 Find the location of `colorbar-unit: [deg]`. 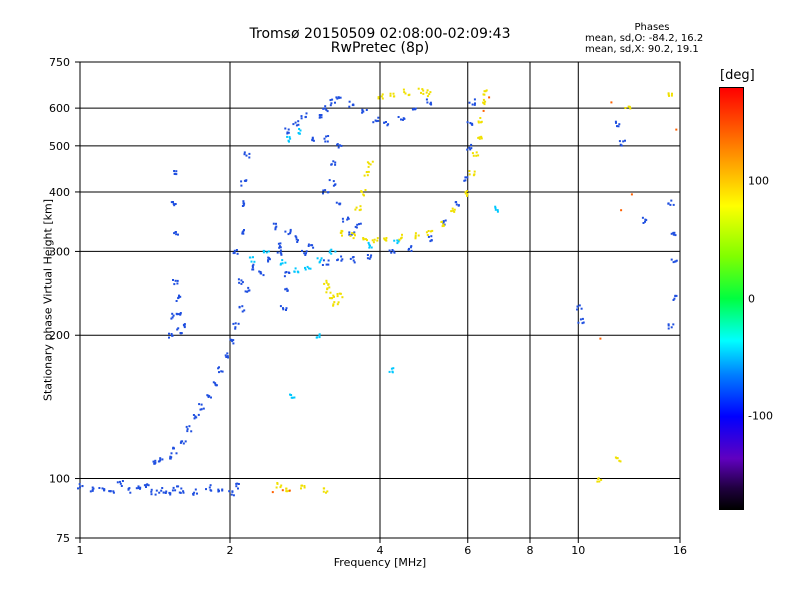

colorbar-unit: [deg] is located at coordinates (737, 75).